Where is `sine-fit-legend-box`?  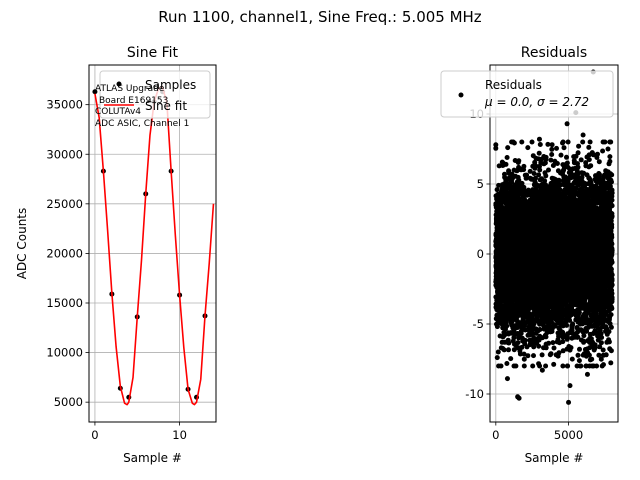 sine-fit-legend-box is located at coordinates (155, 94).